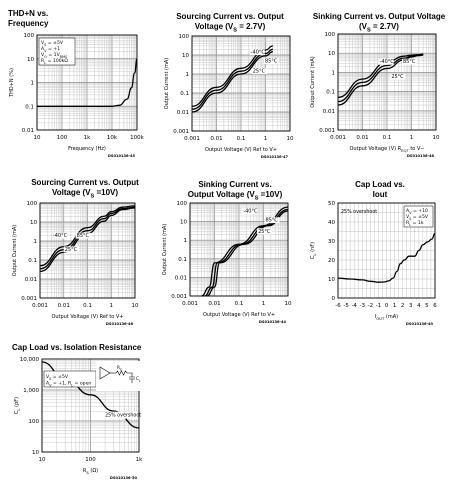  I want to click on x-tick-label: 2, so click(403, 306).